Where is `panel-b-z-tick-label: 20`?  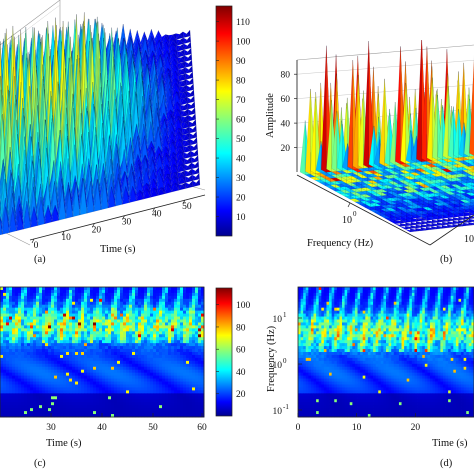
panel-b-z-tick-label: 20 is located at coordinates (286, 149).